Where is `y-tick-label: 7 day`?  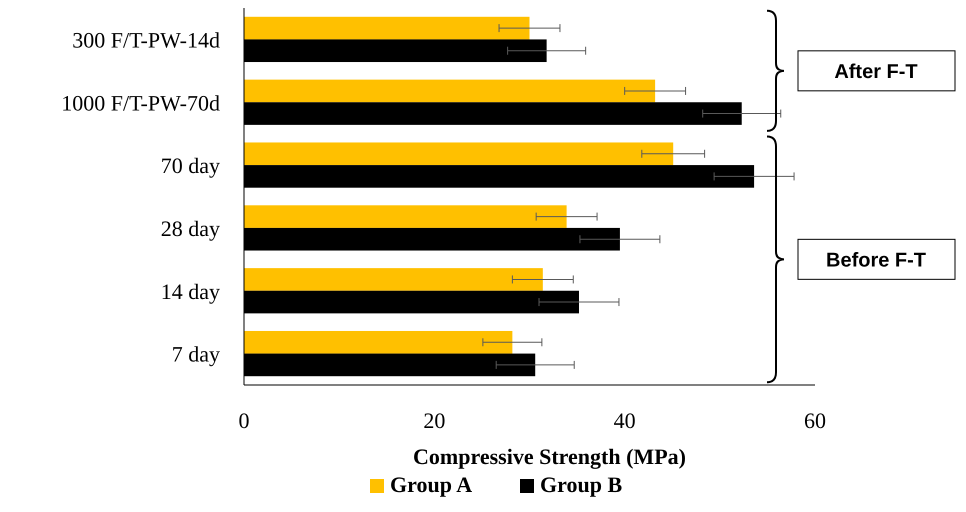
y-tick-label: 7 day is located at coordinates (196, 354).